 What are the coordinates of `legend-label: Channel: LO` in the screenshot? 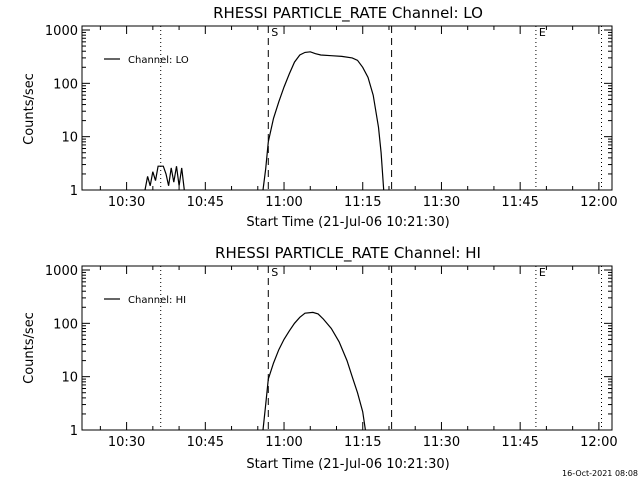 It's located at (158, 60).